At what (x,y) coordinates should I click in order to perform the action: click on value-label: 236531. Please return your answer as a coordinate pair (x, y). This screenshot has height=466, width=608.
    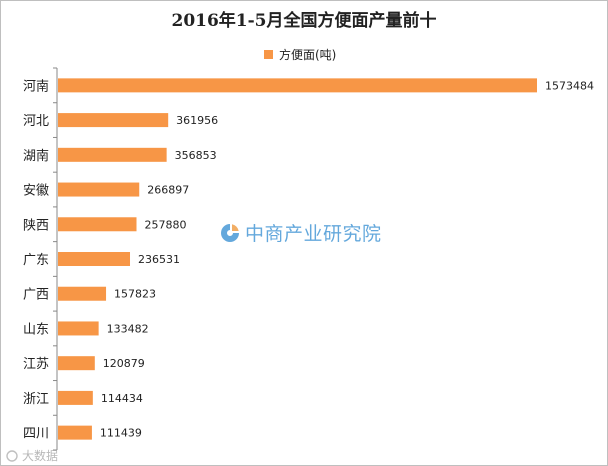
    Looking at the image, I should click on (159, 259).